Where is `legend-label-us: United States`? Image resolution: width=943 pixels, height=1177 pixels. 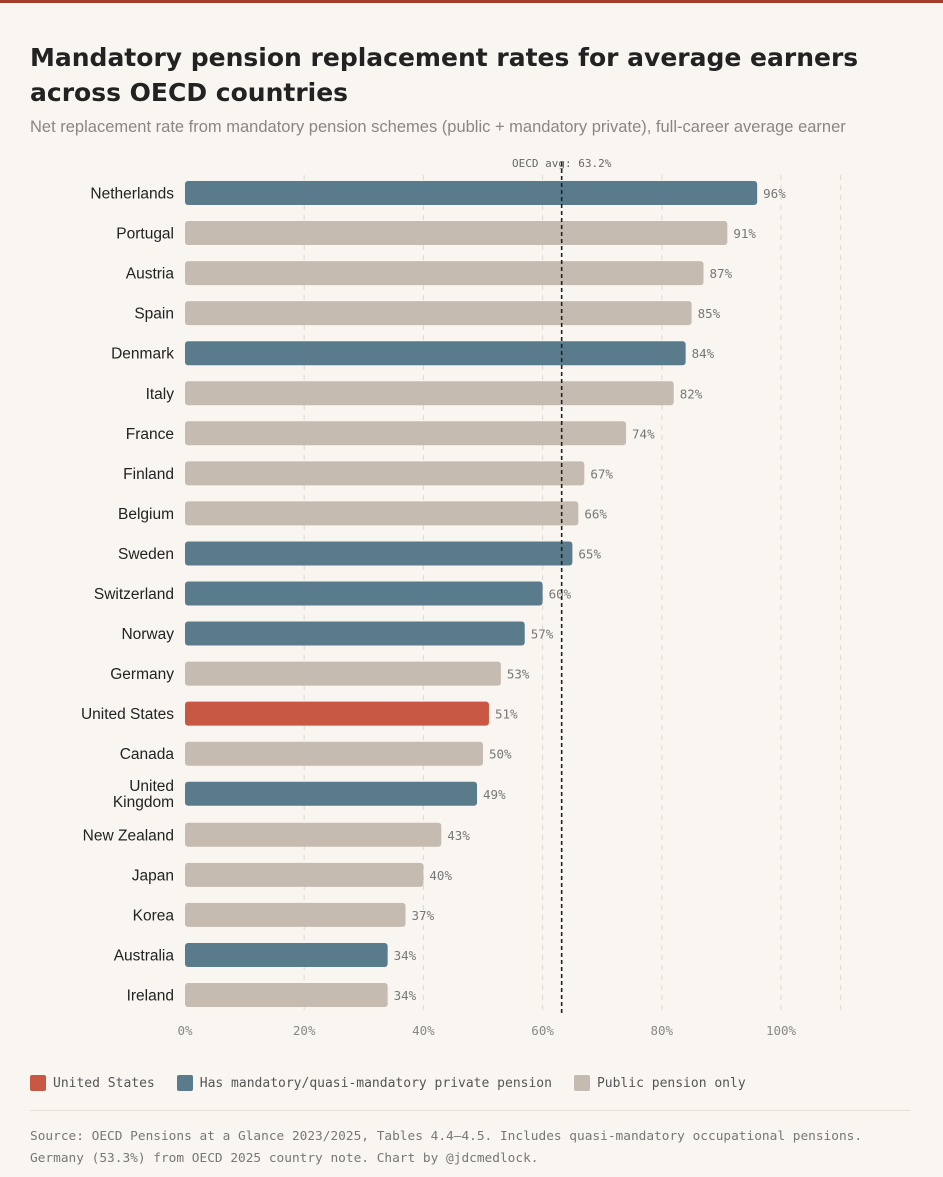 legend-label-us: United States is located at coordinates (104, 1083).